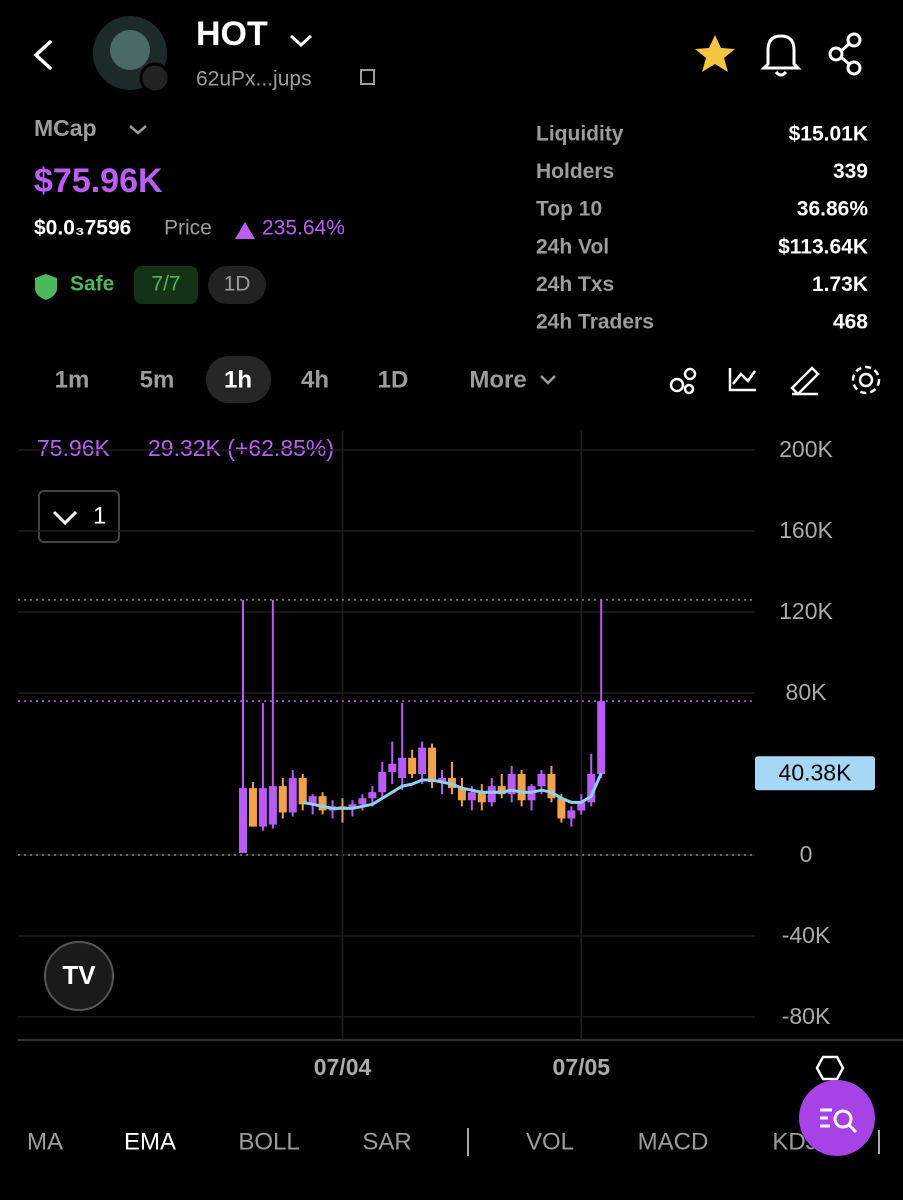 This screenshot has width=903, height=1200. Describe the element at coordinates (92, 284) in the screenshot. I see `safe-label: Safe` at that location.